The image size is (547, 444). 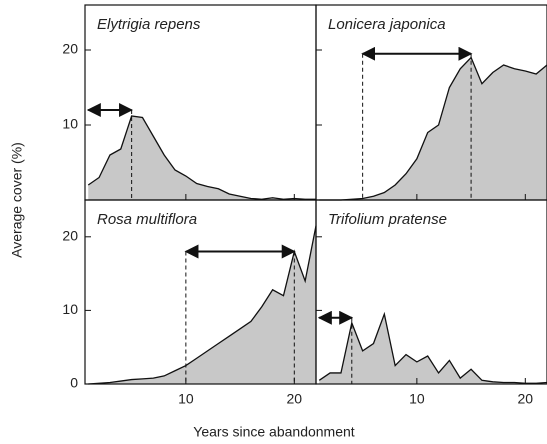 What do you see at coordinates (149, 24) in the screenshot?
I see `panel-title: Elytrigia repens` at bounding box center [149, 24].